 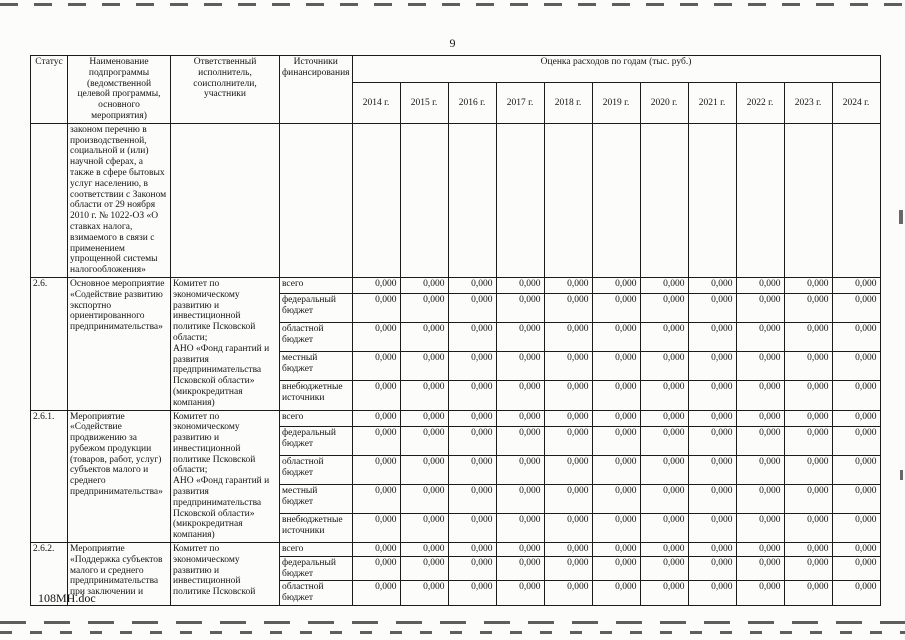 What do you see at coordinates (316, 498) in the screenshot?
I see `funding-source-cell: местный бюджет` at bounding box center [316, 498].